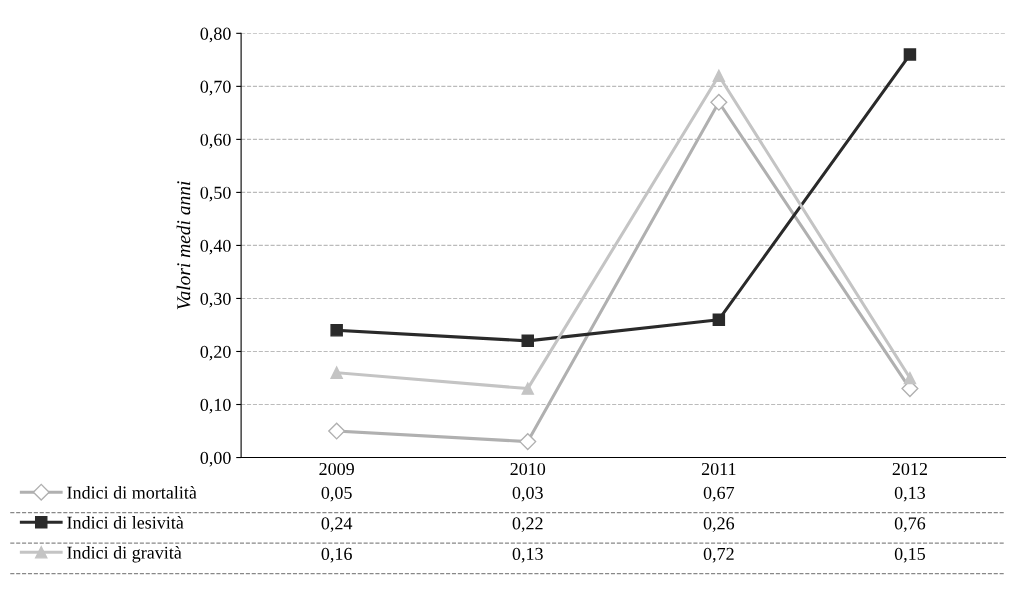  I want to click on y-tick-label: 0,50, so click(215, 194).